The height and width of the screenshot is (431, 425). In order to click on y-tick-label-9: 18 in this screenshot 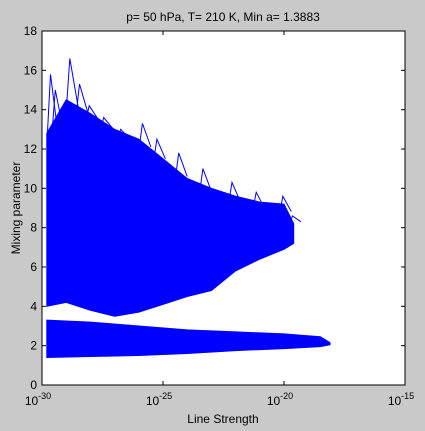, I will do `click(31, 31)`.